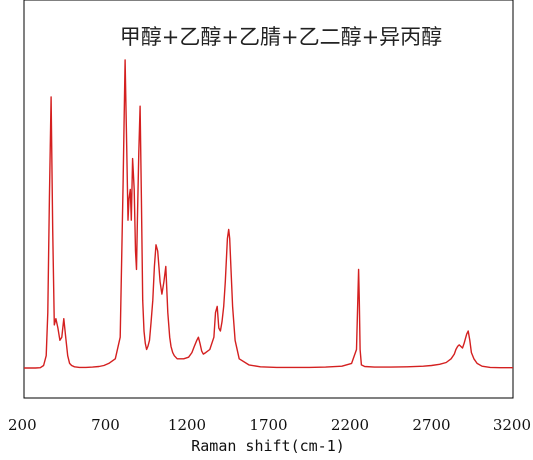 This screenshot has height=460, width=533. Describe the element at coordinates (512, 425) in the screenshot. I see `x-tick-label: 3200` at that location.